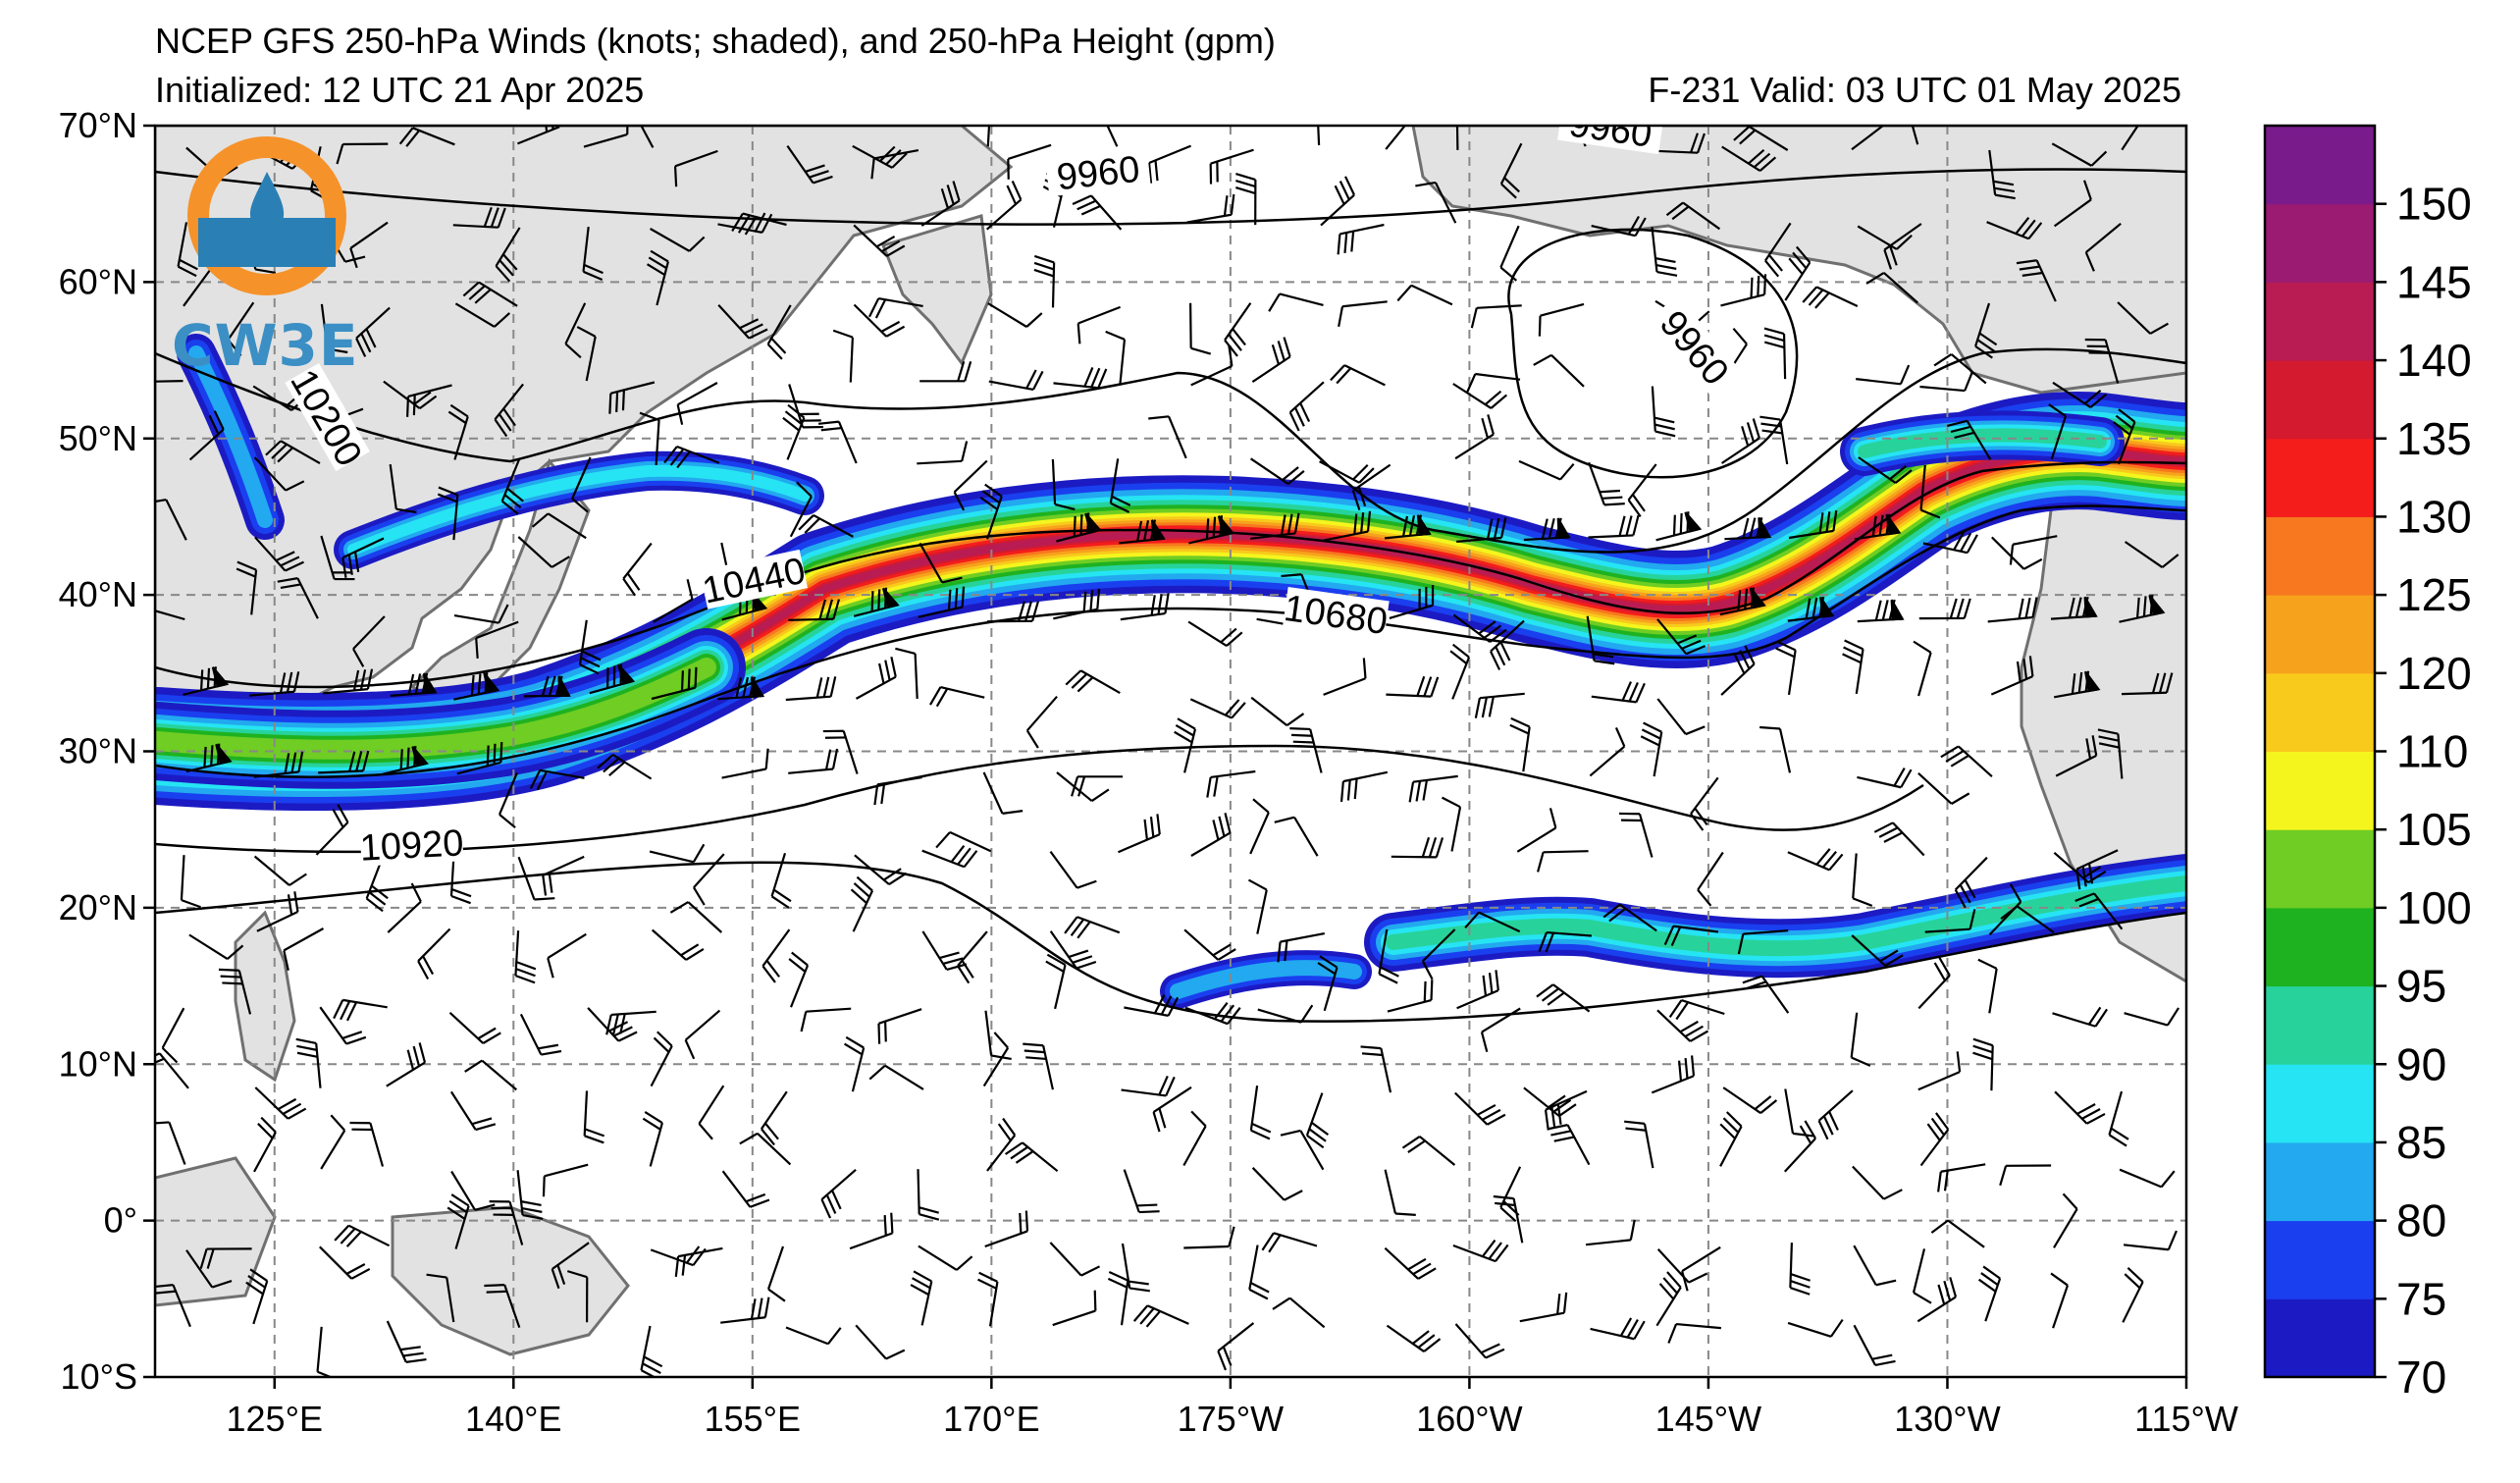 This screenshot has width=2520, height=1483. I want to click on colorbar-label: 150, so click(2434, 205).